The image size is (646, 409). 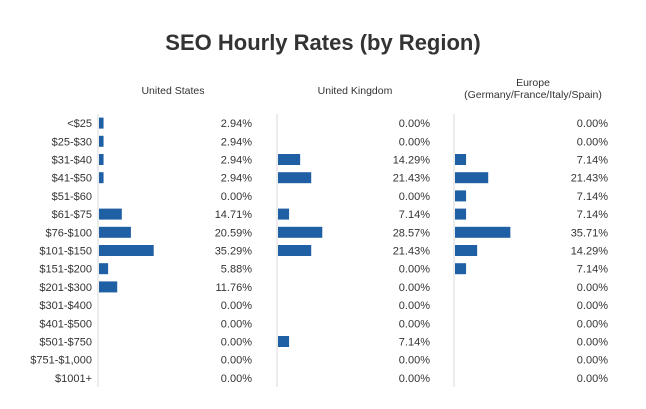 What do you see at coordinates (322, 42) in the screenshot?
I see `chart-title: SEO Hourly Rates (by Region)` at bounding box center [322, 42].